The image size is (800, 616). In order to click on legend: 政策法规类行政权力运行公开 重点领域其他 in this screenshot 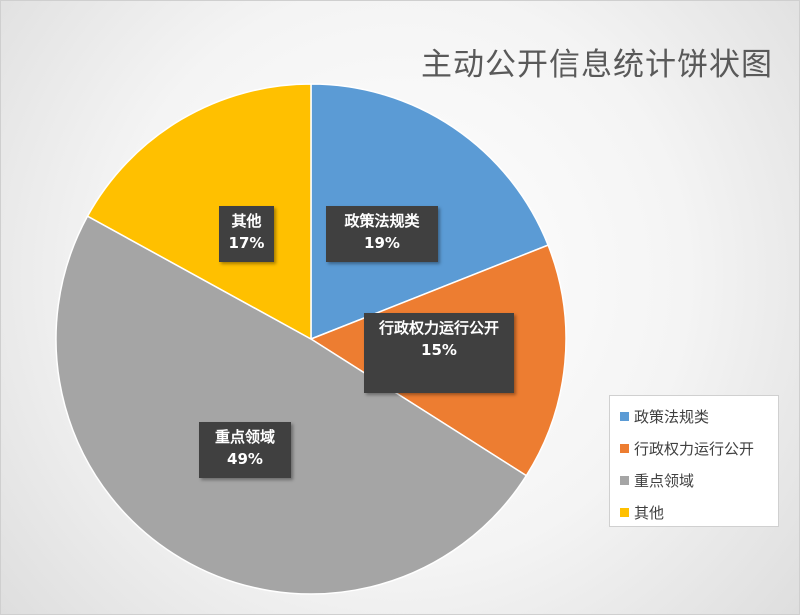, I will do `click(694, 461)`.